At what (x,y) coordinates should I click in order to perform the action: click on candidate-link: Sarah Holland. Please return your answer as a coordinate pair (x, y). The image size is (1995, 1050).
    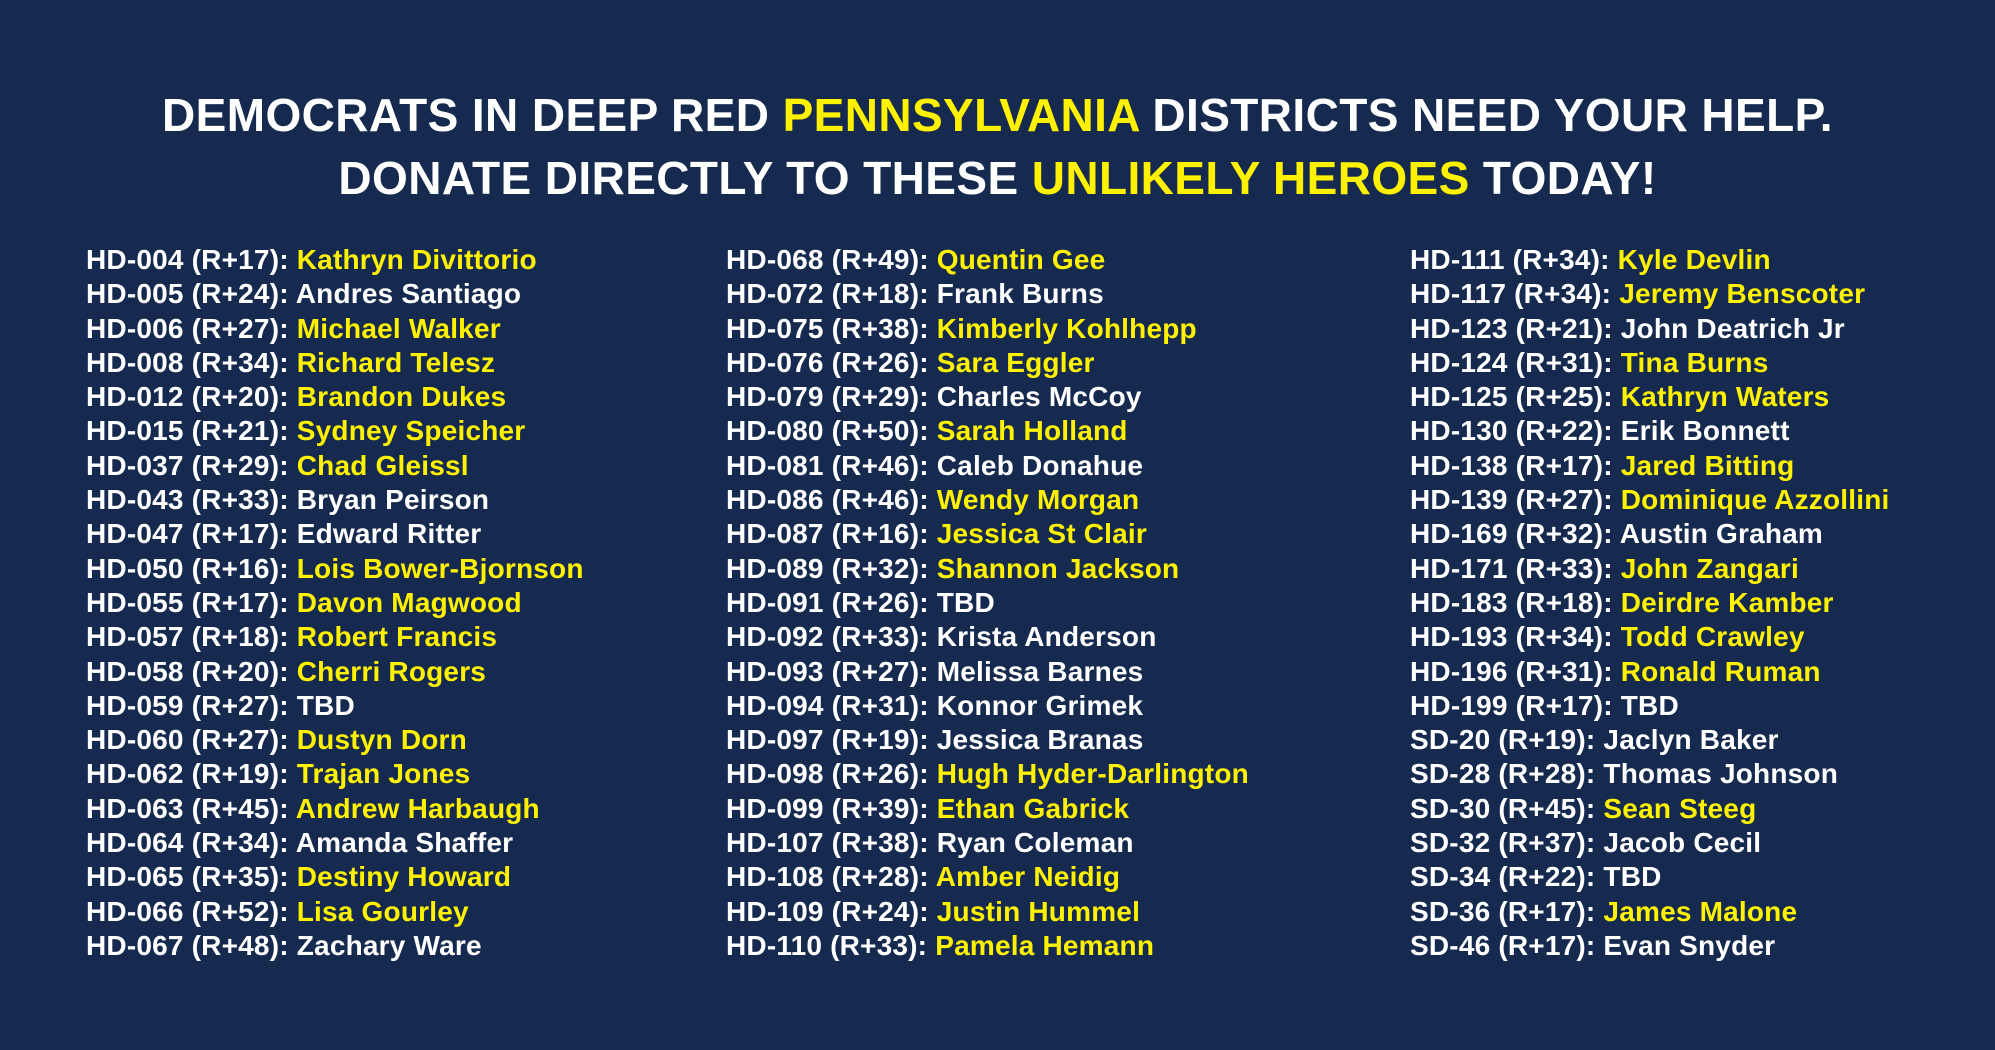
    Looking at the image, I should click on (1032, 431).